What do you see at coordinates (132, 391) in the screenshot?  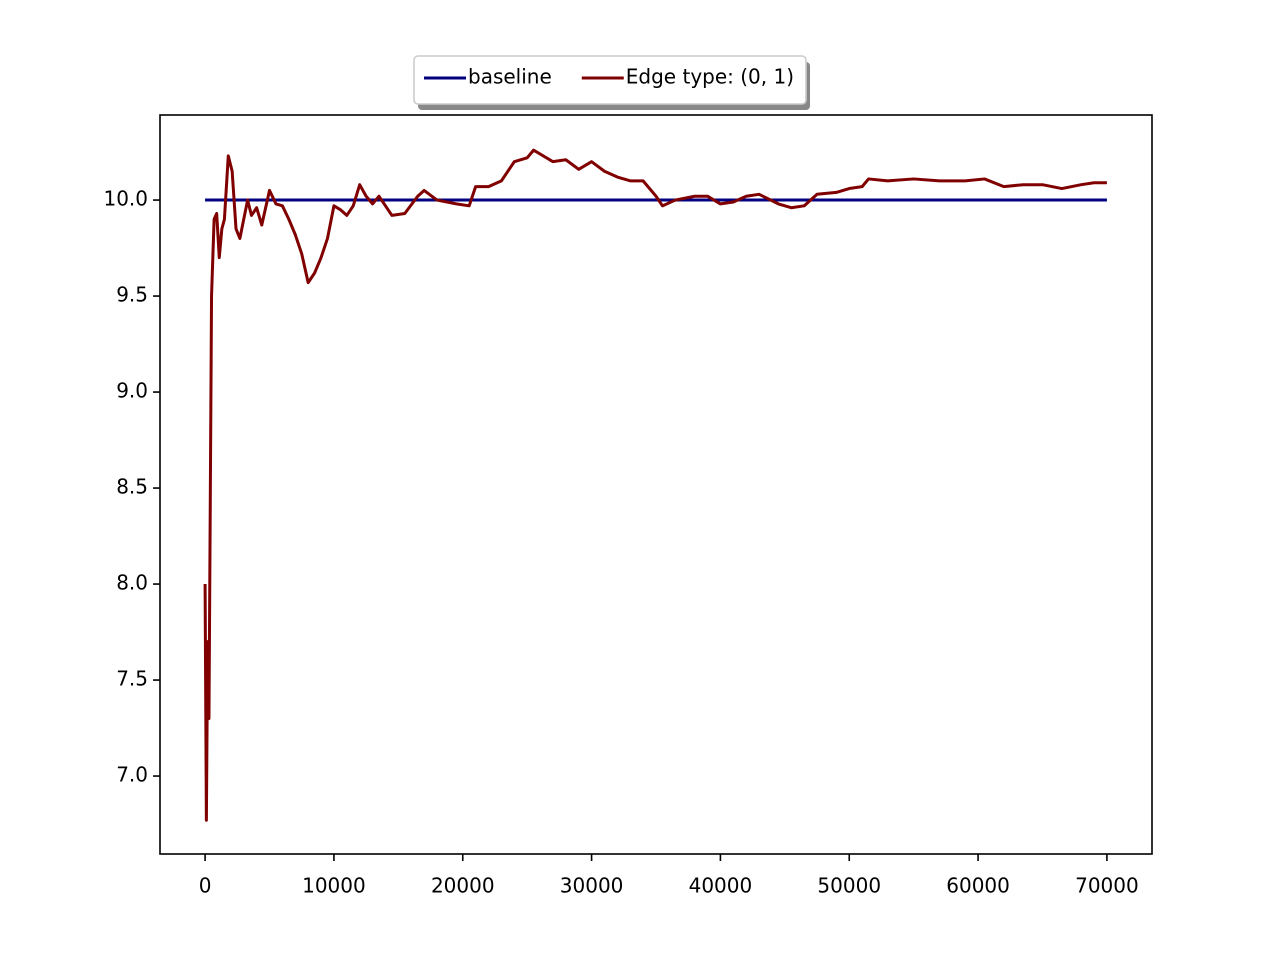 I see `y-tick-label: 9.0` at bounding box center [132, 391].